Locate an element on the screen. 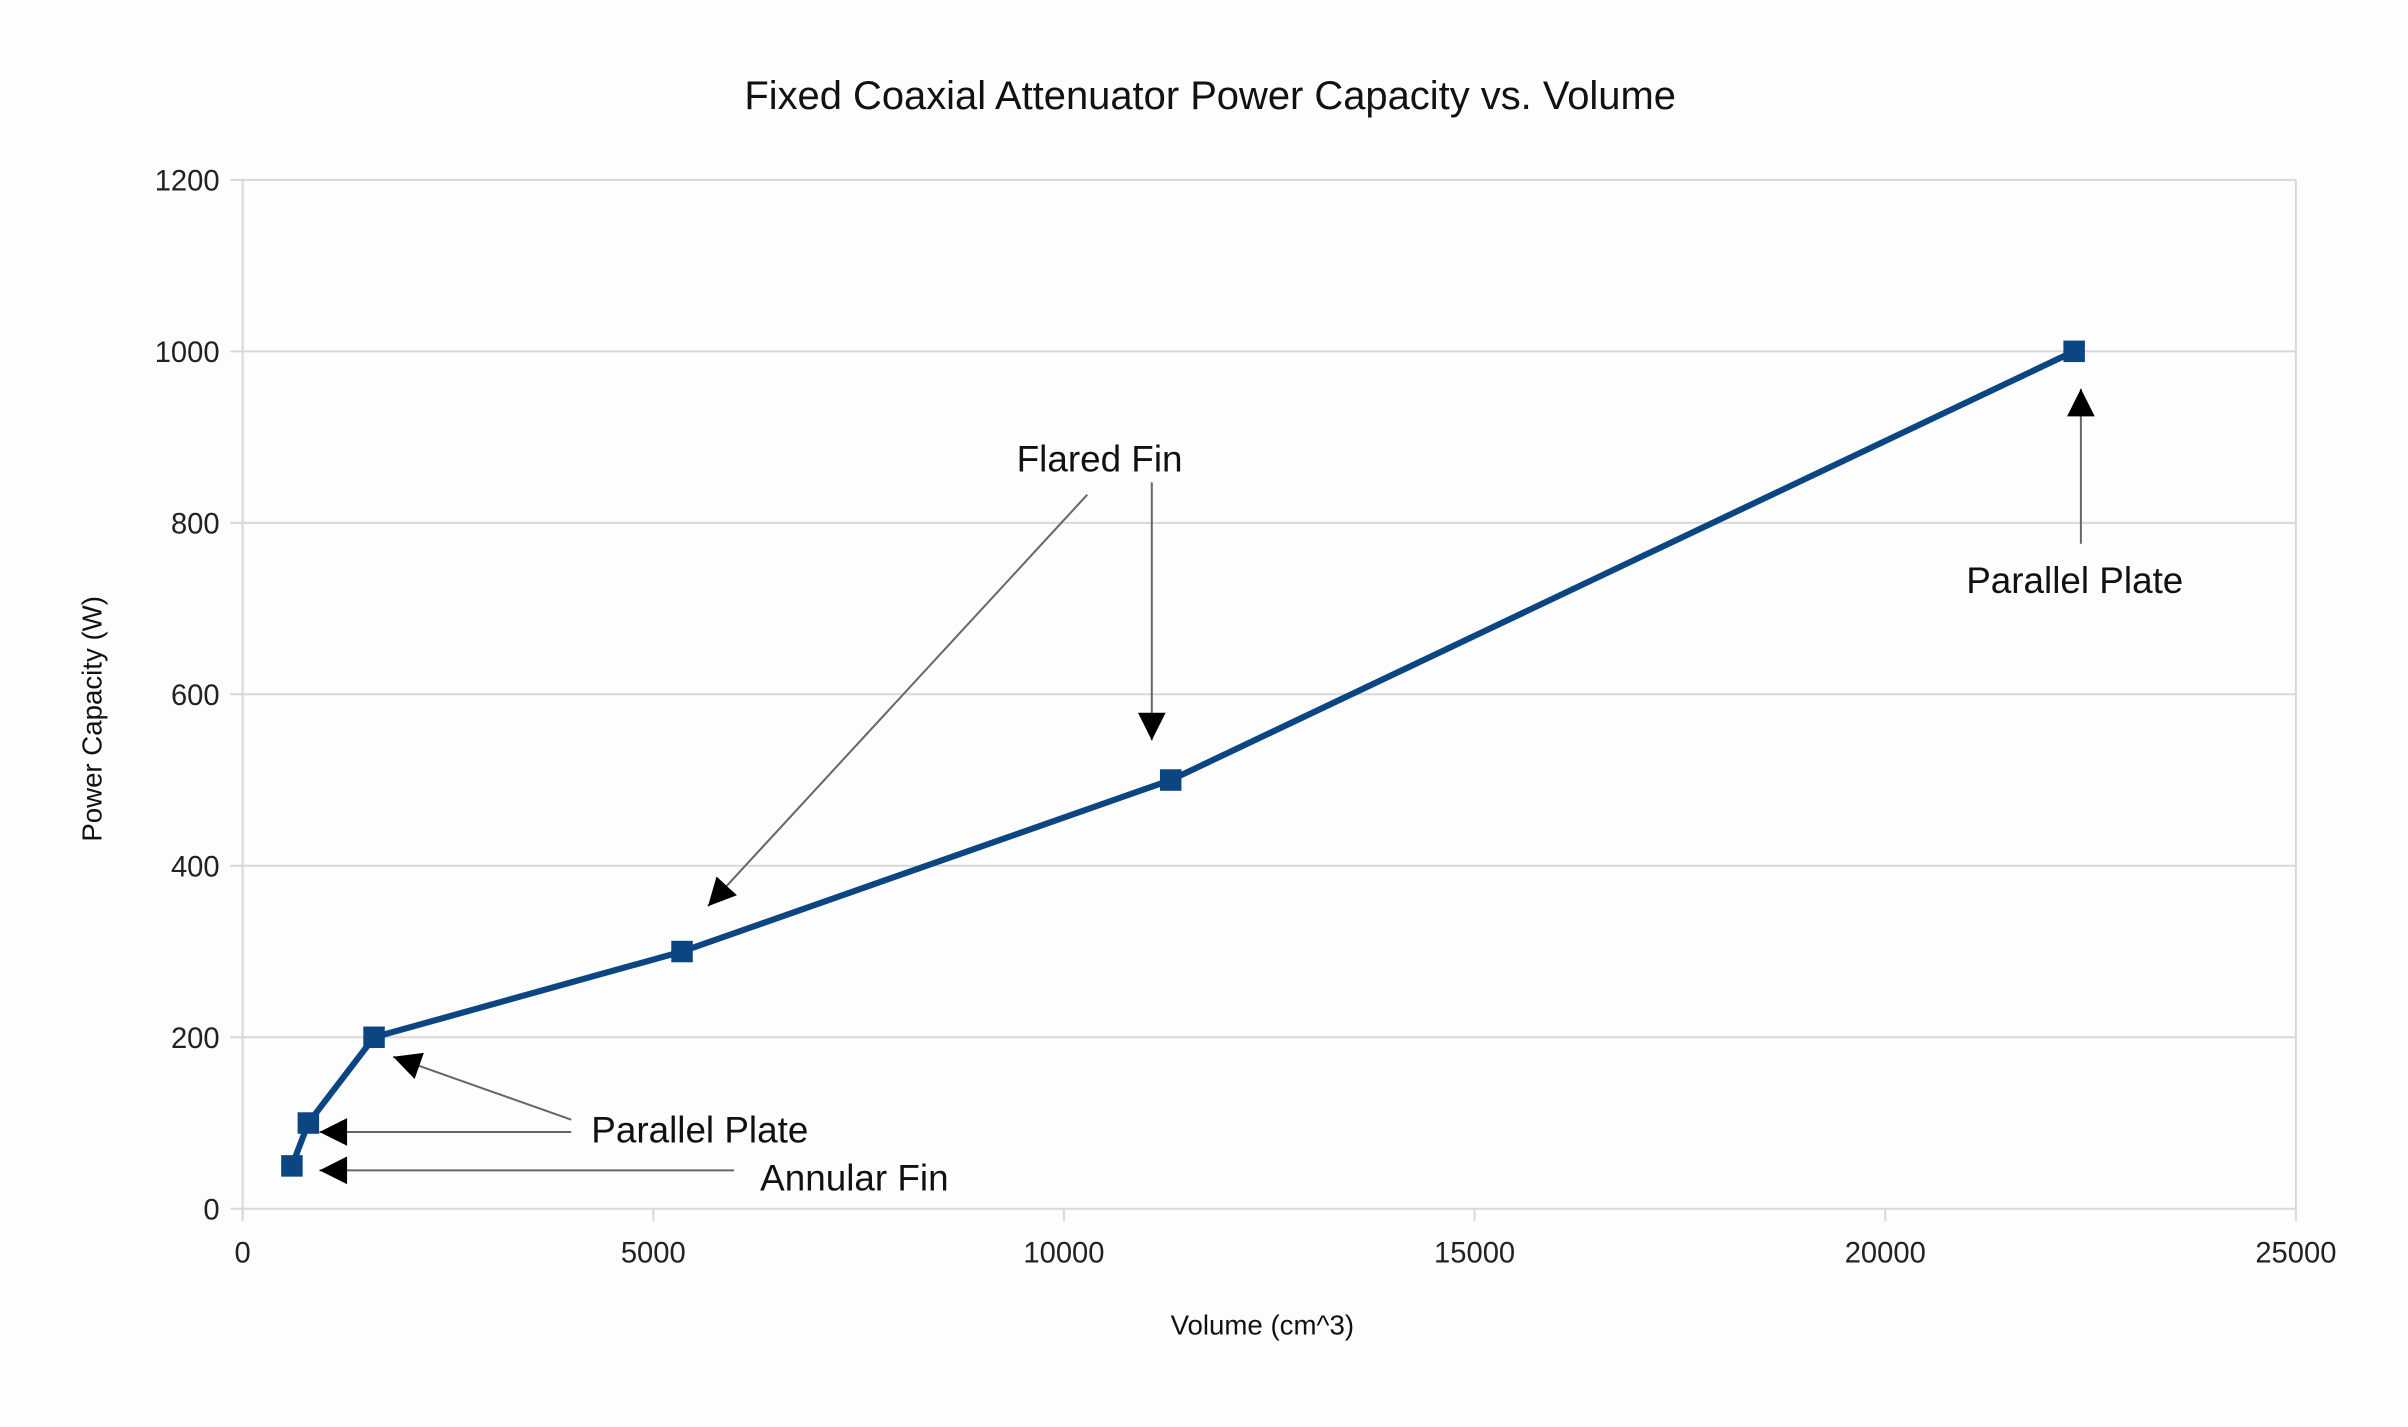  y-tick-label: 800 is located at coordinates (195, 525).